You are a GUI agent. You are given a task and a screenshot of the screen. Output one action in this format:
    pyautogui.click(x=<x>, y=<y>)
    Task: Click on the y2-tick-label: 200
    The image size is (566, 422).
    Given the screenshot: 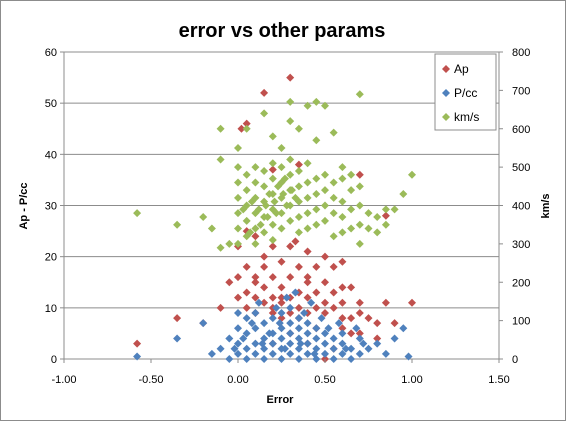 What is the action you would take?
    pyautogui.click(x=521, y=283)
    